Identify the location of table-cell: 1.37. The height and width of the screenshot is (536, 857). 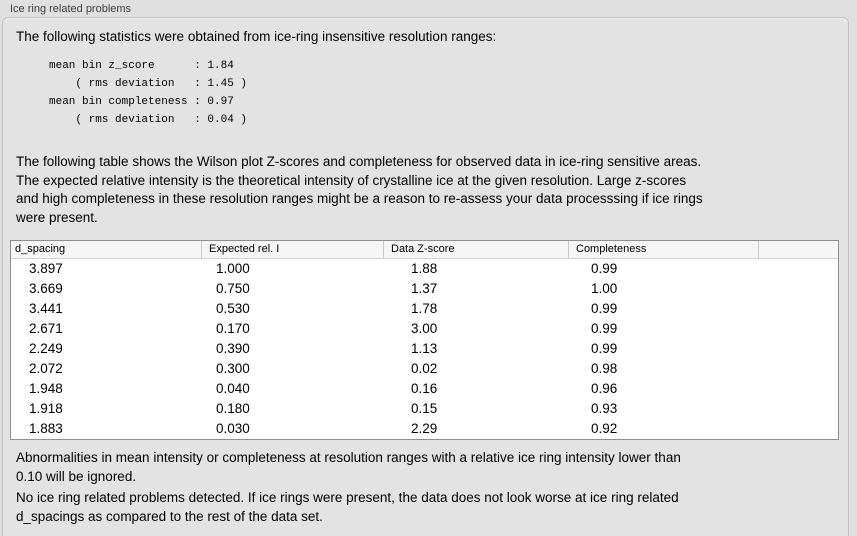
(424, 288).